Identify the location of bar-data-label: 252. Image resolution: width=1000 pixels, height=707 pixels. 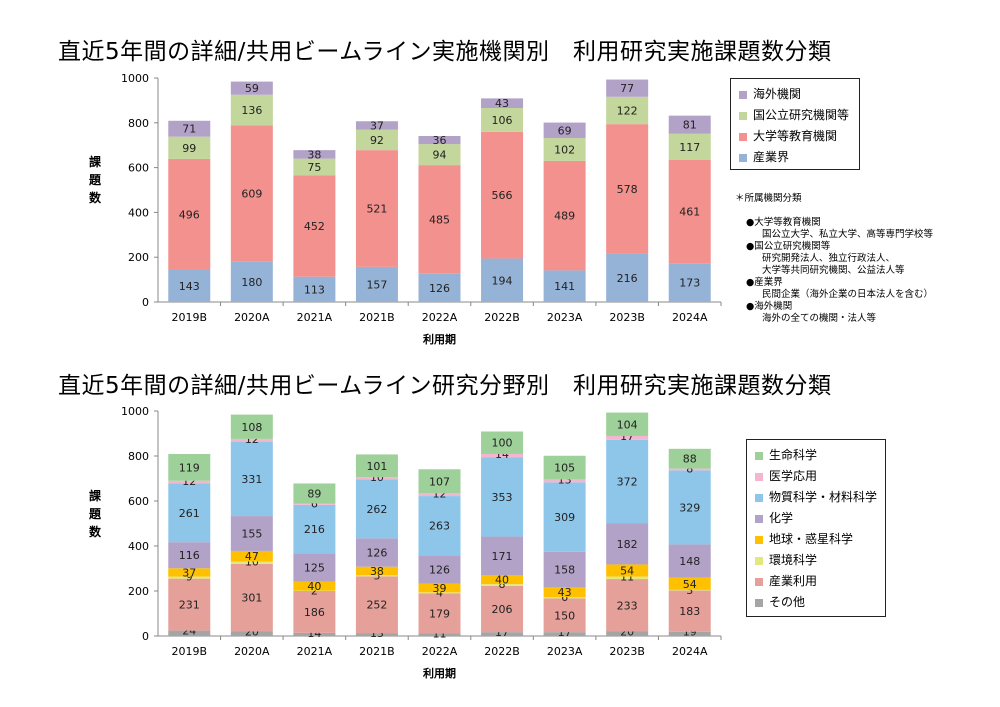
(376, 605).